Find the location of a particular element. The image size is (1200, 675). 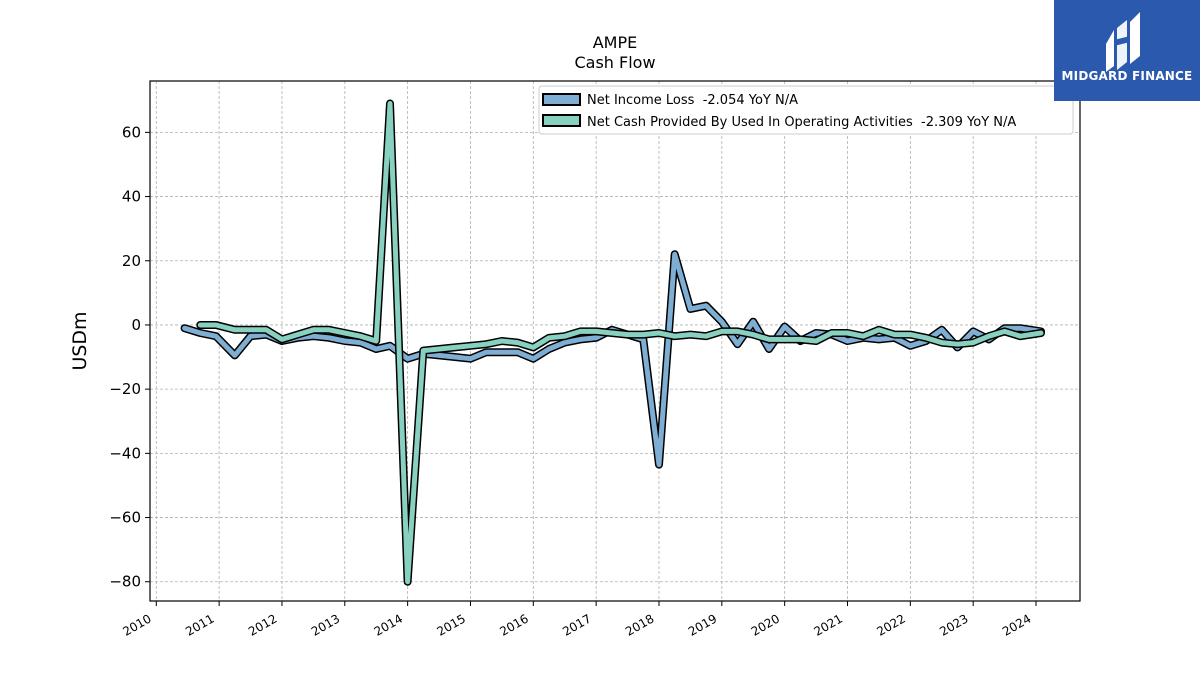

x-tick-label: 2014 is located at coordinates (388, 624).